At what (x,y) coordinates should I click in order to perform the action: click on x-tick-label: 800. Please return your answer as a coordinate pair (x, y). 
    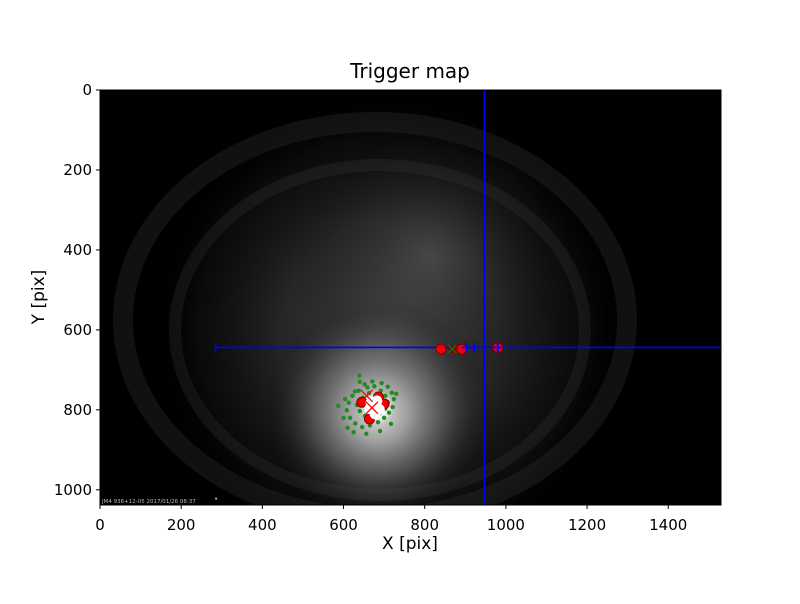
    Looking at the image, I should click on (424, 525).